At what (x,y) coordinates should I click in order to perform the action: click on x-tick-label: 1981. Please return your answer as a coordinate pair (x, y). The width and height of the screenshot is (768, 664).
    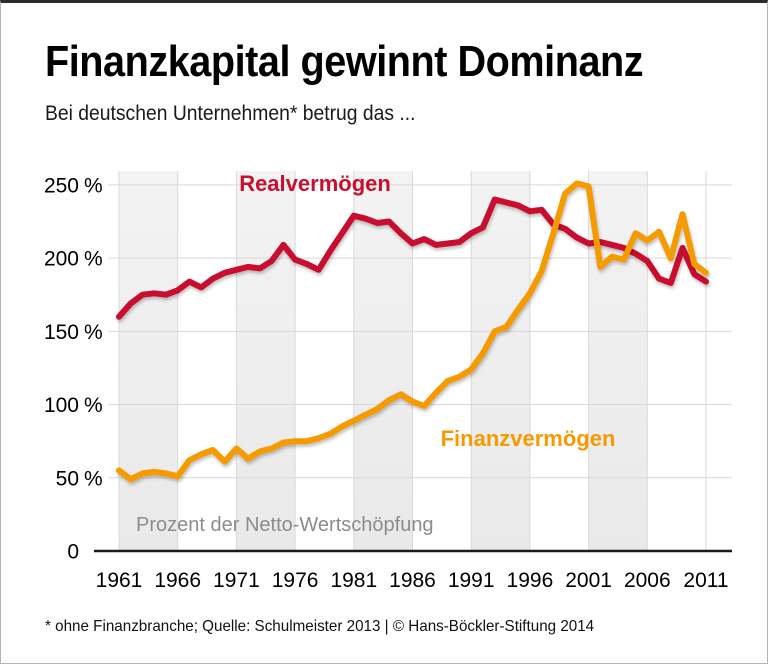
    Looking at the image, I should click on (353, 580).